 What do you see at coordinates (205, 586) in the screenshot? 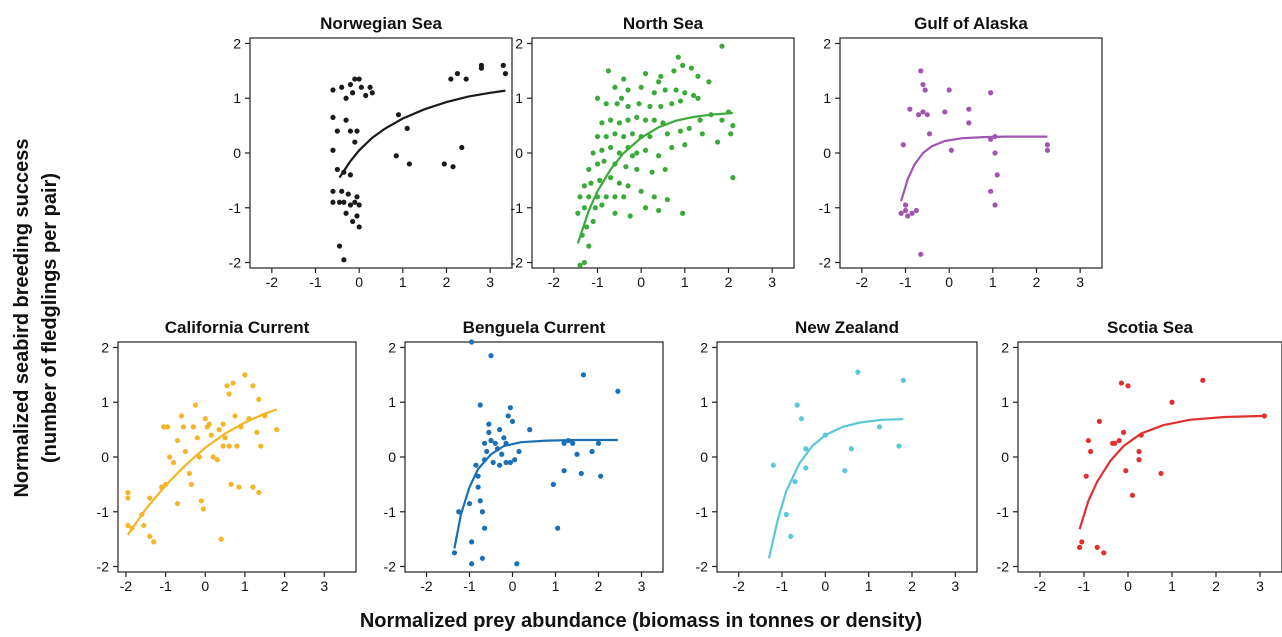
I see `x-tick-label: 0` at bounding box center [205, 586].